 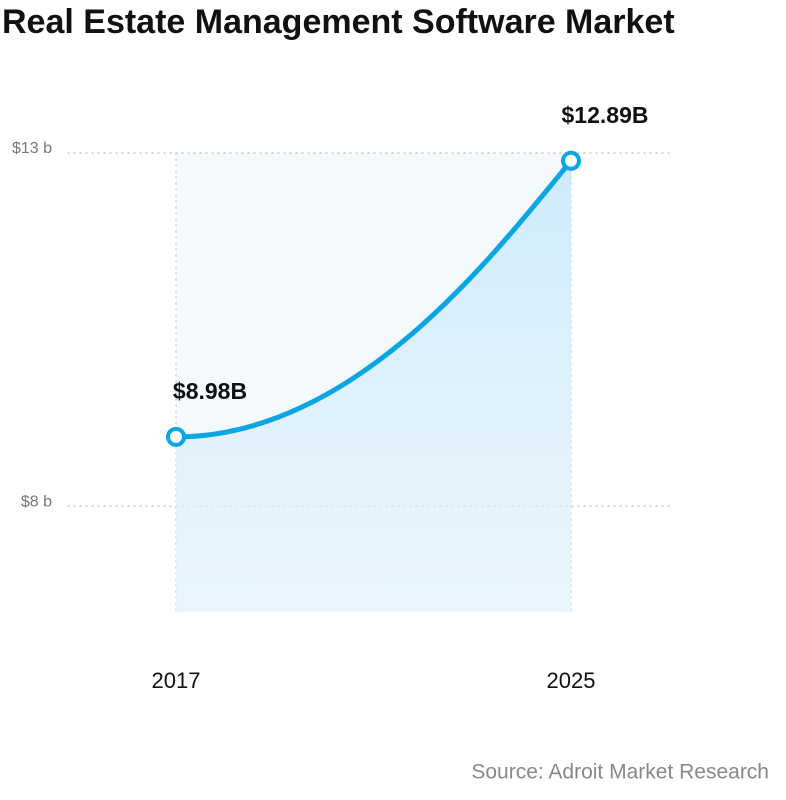 What do you see at coordinates (338, 22) in the screenshot?
I see `chart-title: Real Estate Management Software Market` at bounding box center [338, 22].